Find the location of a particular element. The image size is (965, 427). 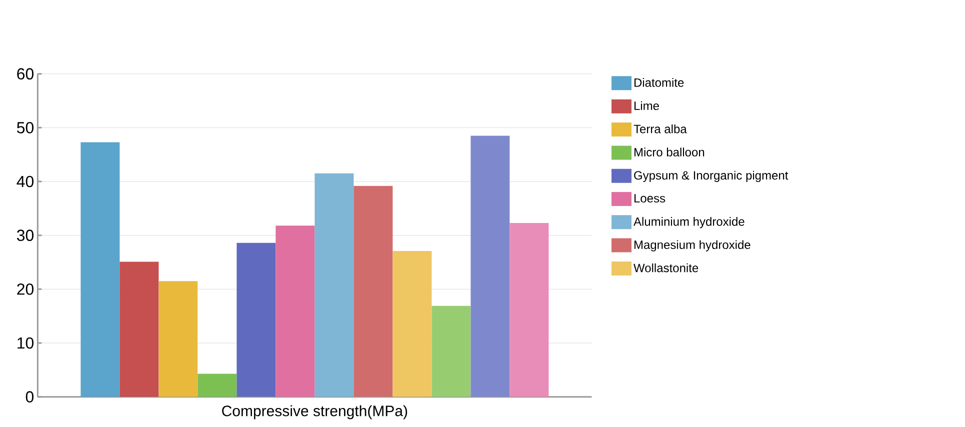

legend-label: Gypsum & Inorganic pigment is located at coordinates (711, 176).